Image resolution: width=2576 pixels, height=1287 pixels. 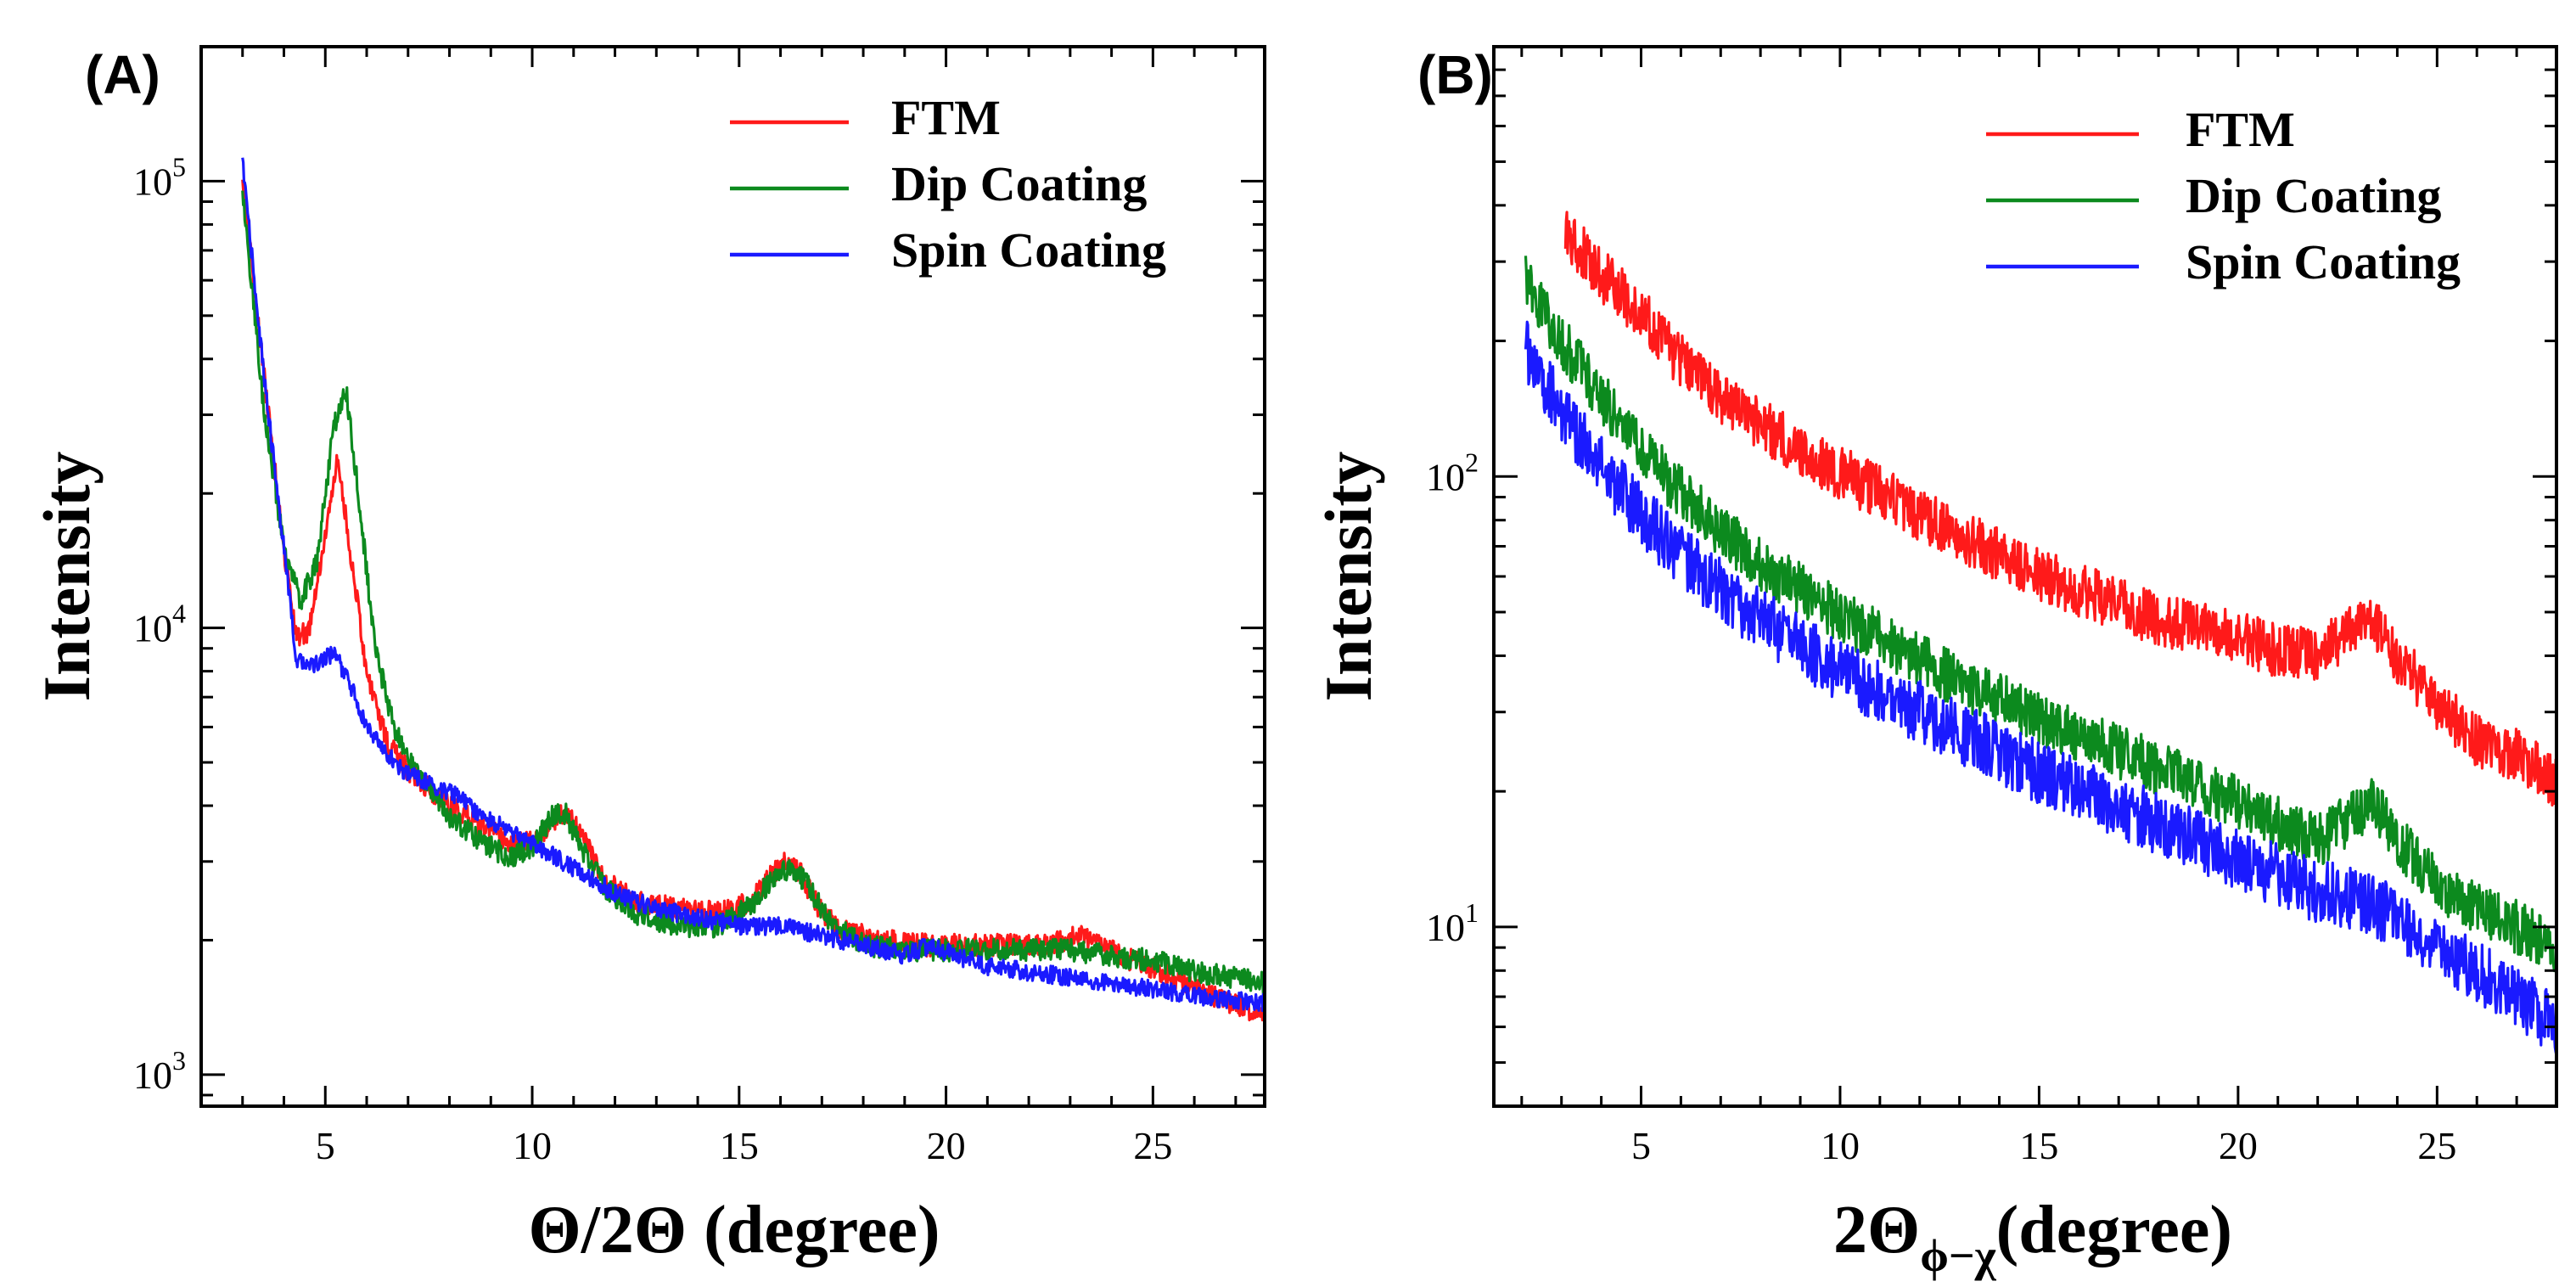 What do you see at coordinates (179, 1060) in the screenshot?
I see `y-tick-exponent: 3` at bounding box center [179, 1060].